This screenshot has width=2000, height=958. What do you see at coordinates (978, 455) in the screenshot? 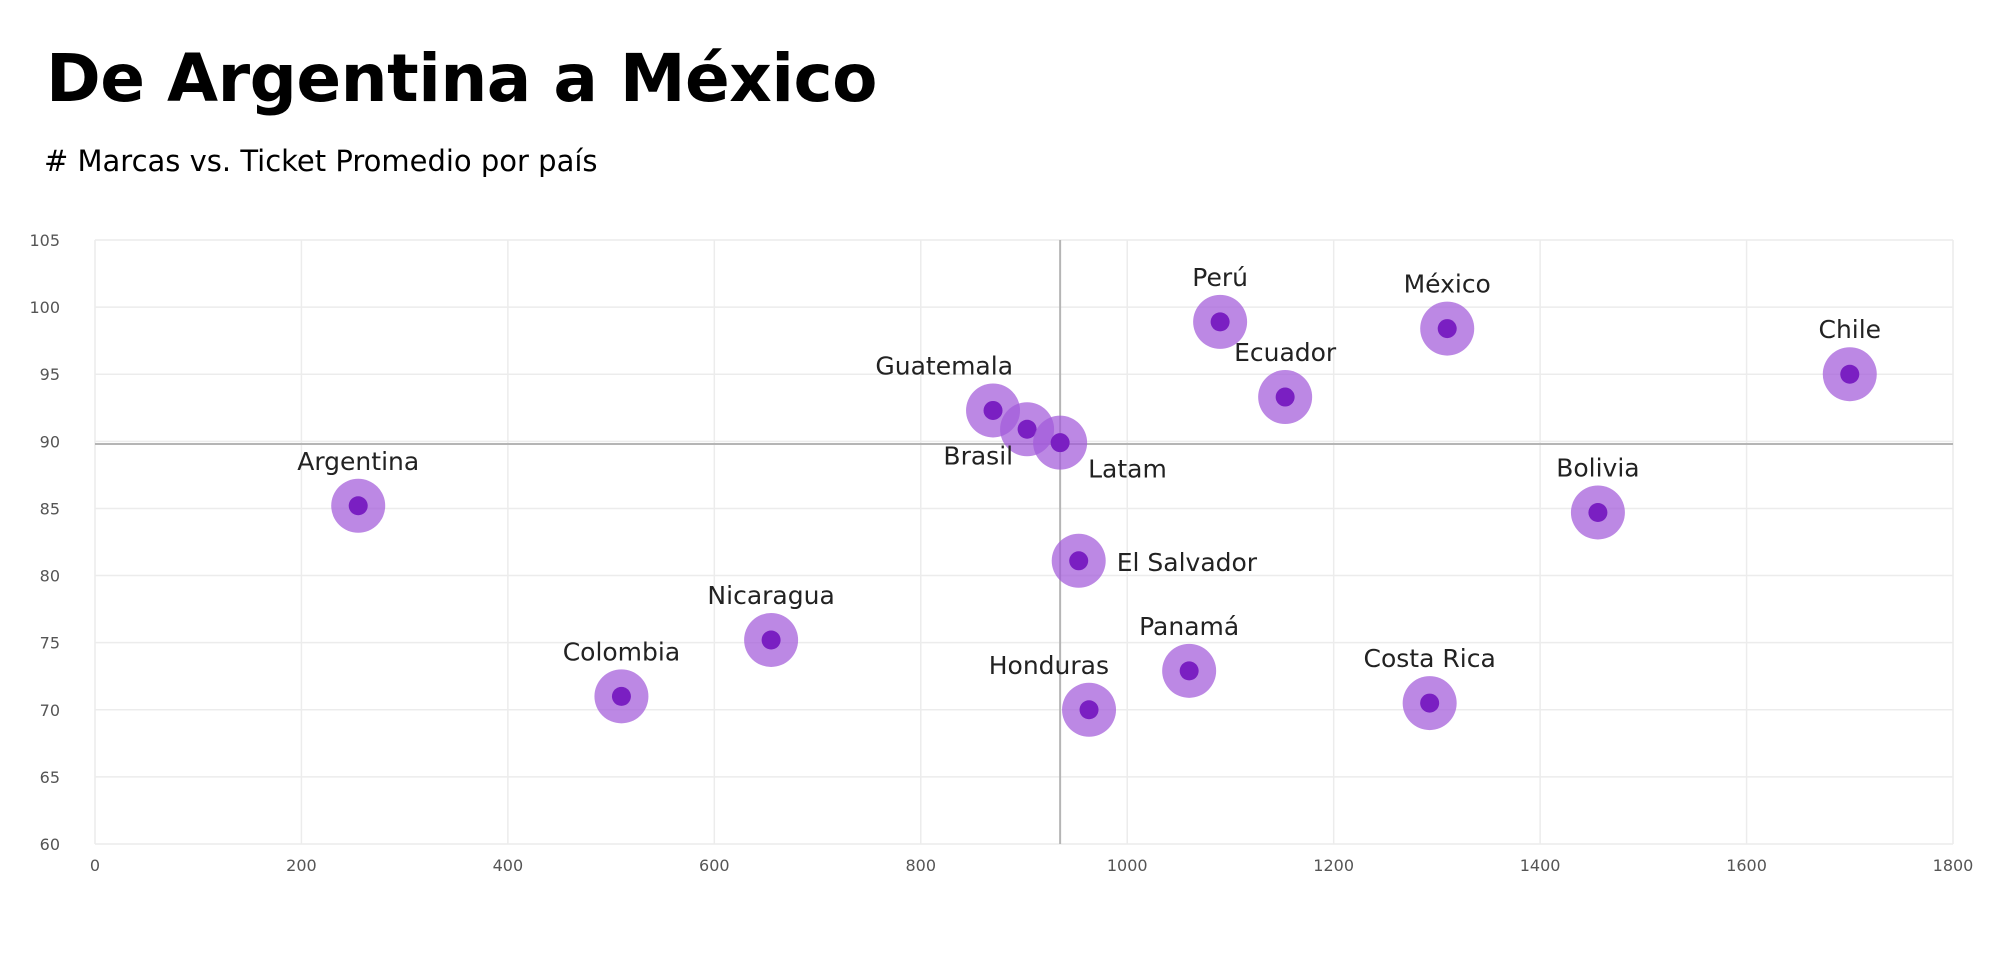
I see `point-label-brasil: Brasil` at bounding box center [978, 455].